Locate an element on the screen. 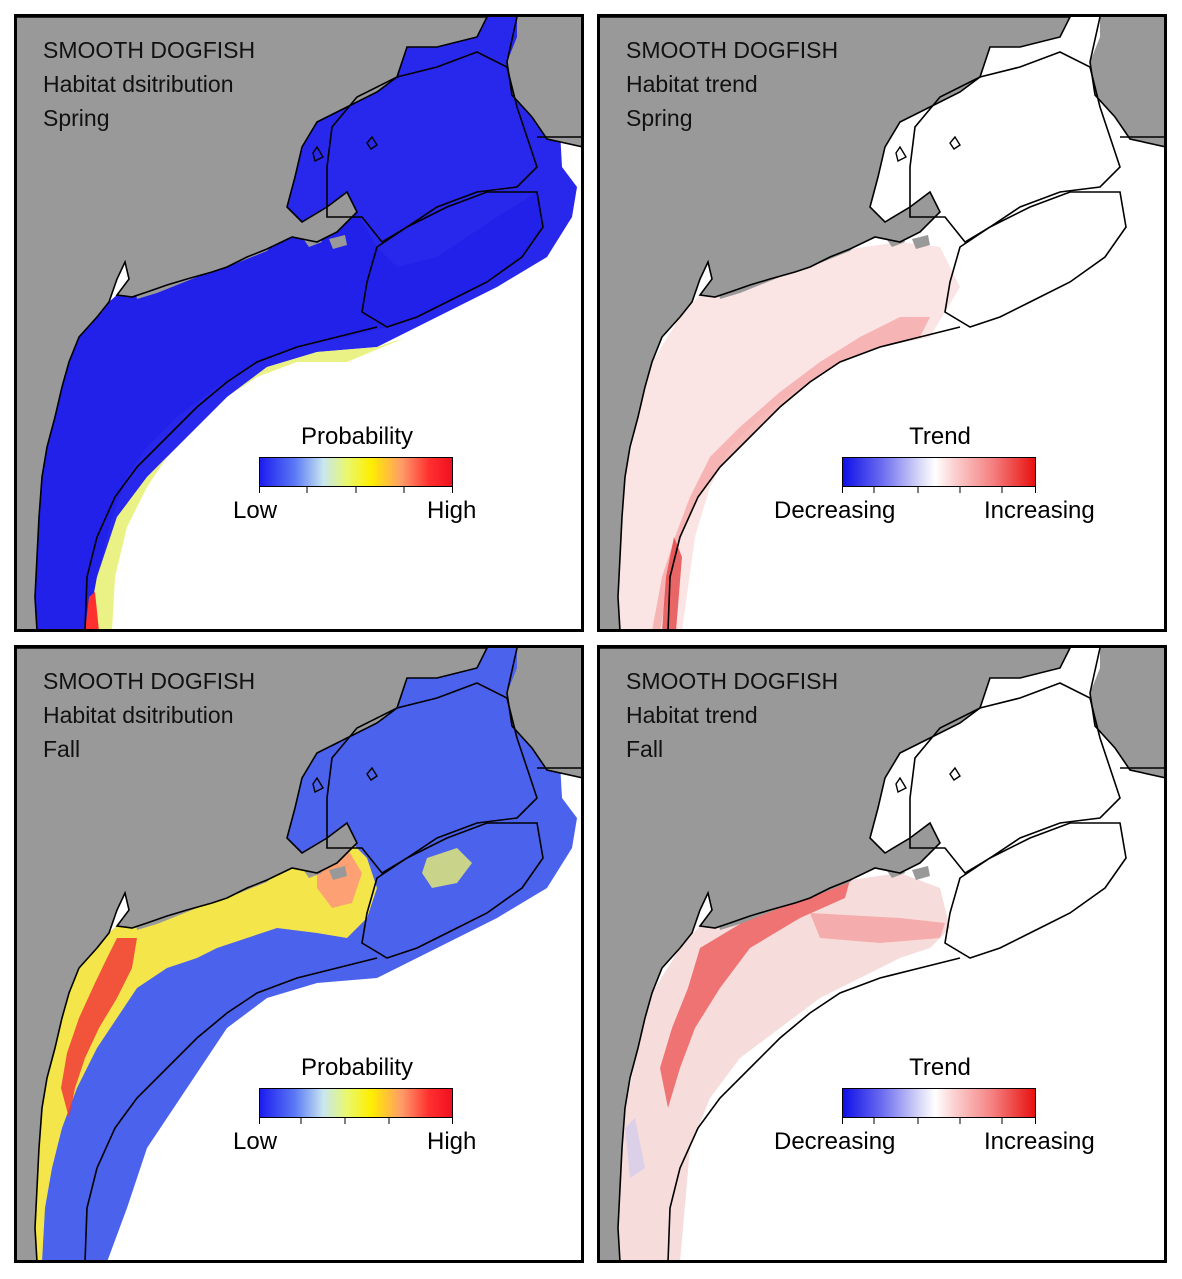 This screenshot has width=1182, height=1279. title-block: SMOOTH DOGFISH Habitat trend Spring is located at coordinates (732, 84).